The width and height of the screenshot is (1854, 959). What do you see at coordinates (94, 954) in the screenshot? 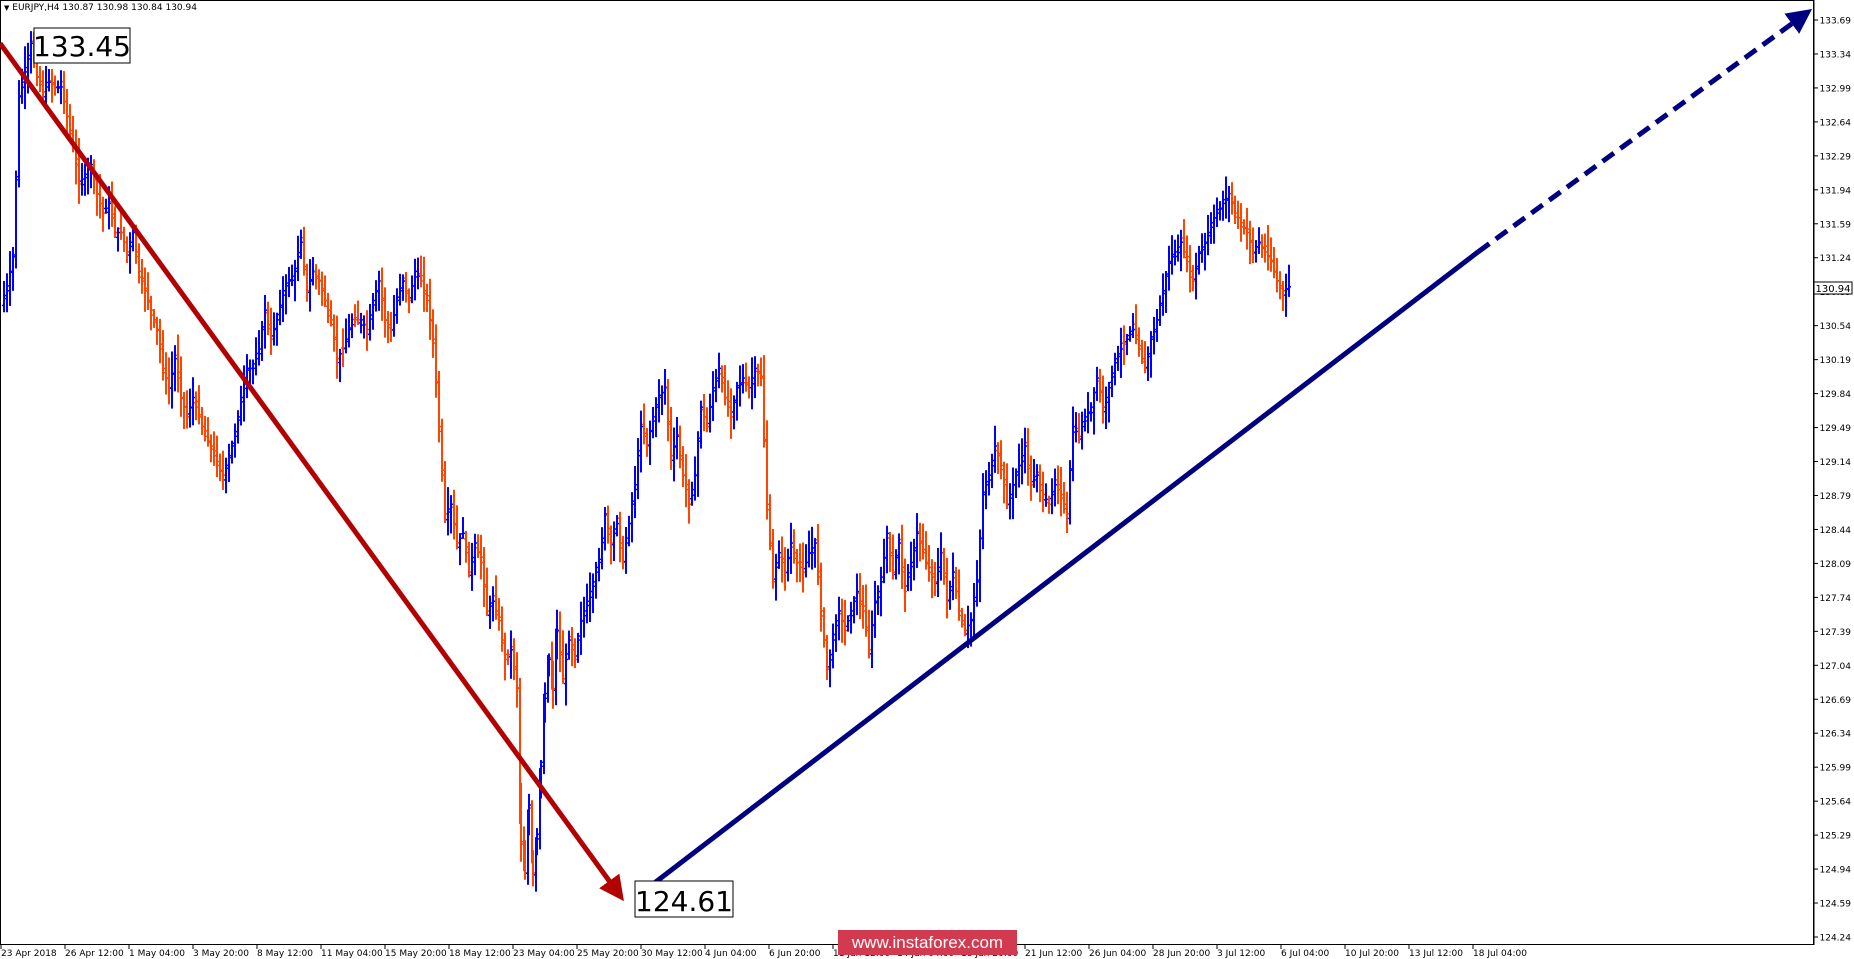
I see `time-tick-label: 26 Apr 12:00` at bounding box center [94, 954].